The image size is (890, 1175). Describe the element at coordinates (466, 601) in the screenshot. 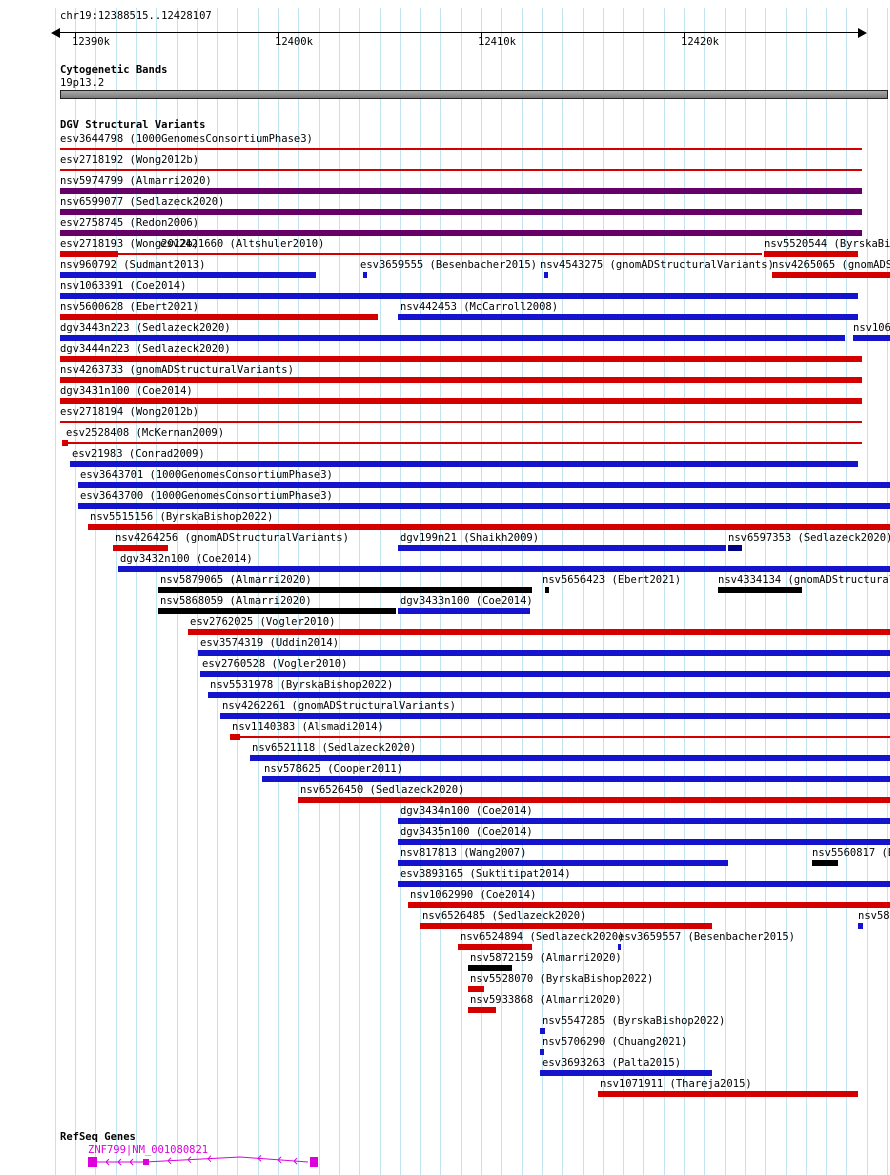

I see `variant-label: dgv3433n100 (Coe2014)` at that location.